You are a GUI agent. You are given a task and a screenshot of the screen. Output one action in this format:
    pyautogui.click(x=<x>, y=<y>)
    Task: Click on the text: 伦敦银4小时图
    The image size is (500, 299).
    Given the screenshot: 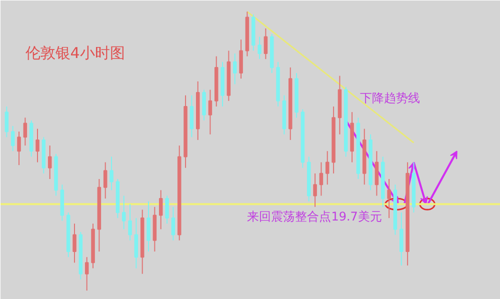 What is the action you would take?
    pyautogui.click(x=75, y=53)
    